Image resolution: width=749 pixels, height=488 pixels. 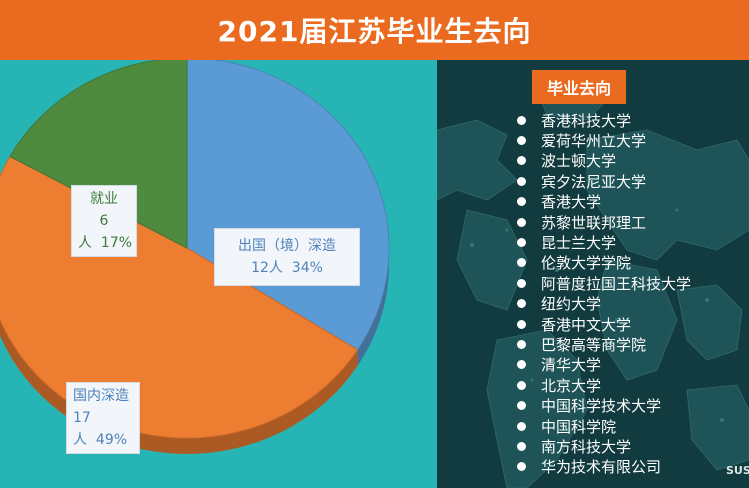 I want to click on destination-item: 波士顿大学, so click(x=604, y=161).